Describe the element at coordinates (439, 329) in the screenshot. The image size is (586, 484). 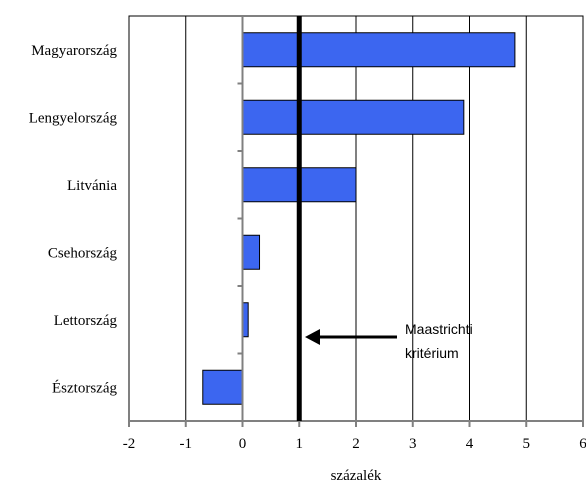
I see `reference-label-line1: Maastrichti` at that location.